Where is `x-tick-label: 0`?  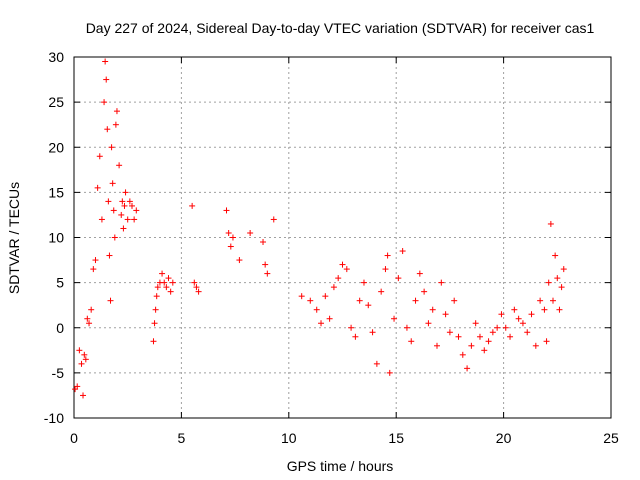 x-tick-label: 0 is located at coordinates (74, 438).